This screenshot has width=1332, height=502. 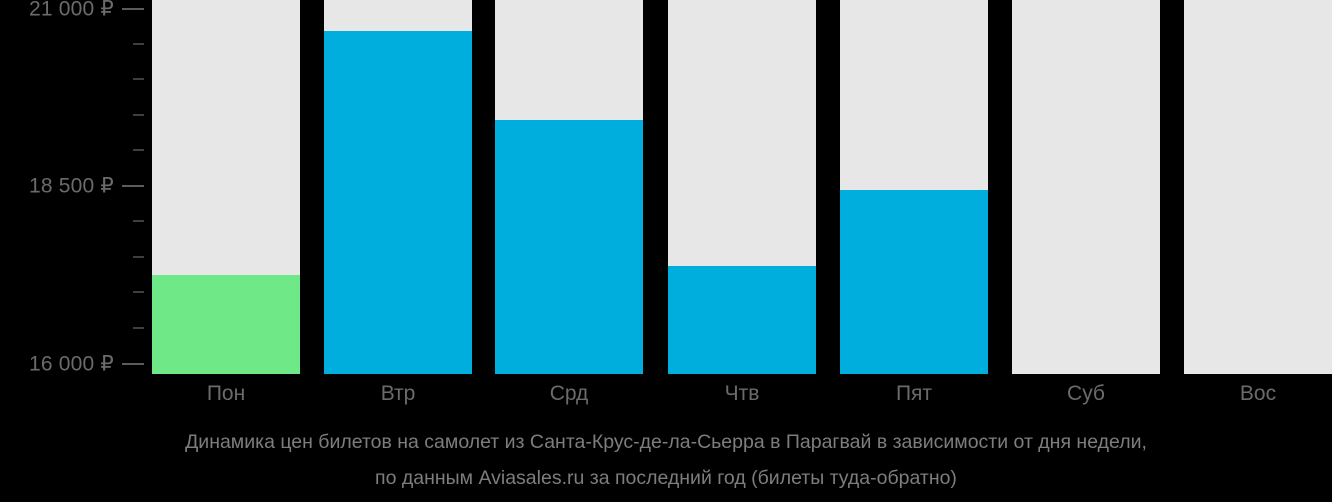 I want to click on bar-group-втр, so click(x=398, y=187).